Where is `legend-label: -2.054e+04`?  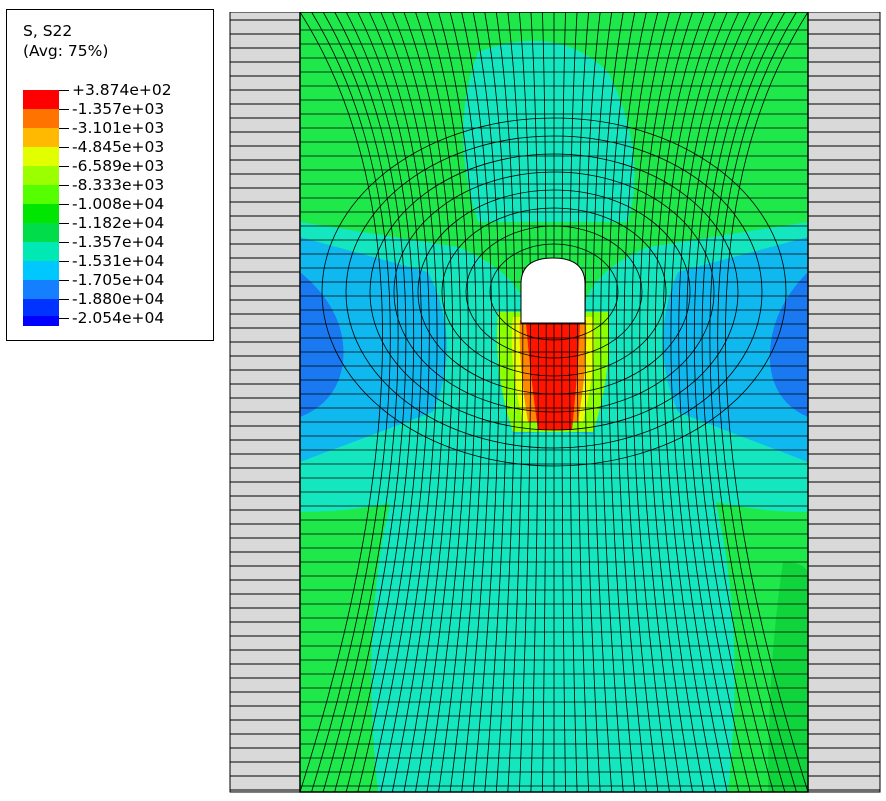
legend-label: -2.054e+04 is located at coordinates (118, 318).